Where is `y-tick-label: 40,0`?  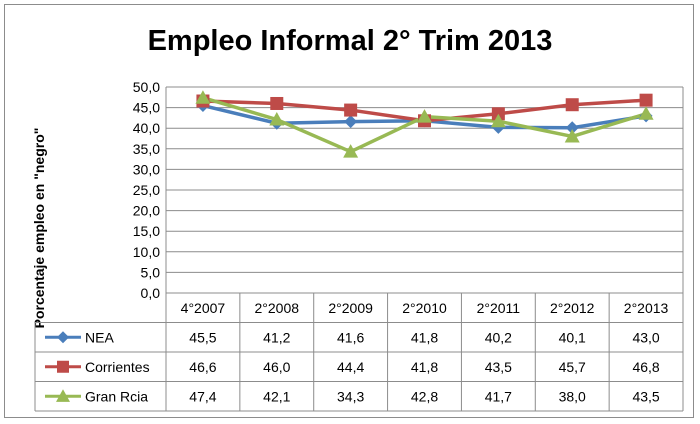
y-tick-label: 40,0 is located at coordinates (146, 128).